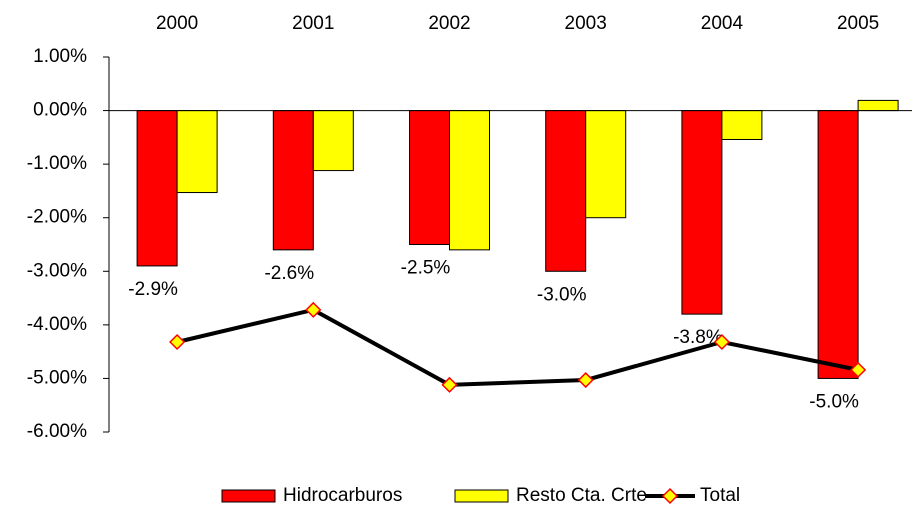 This screenshot has height=508, width=917. I want to click on x-tick-label: 2004, so click(722, 23).